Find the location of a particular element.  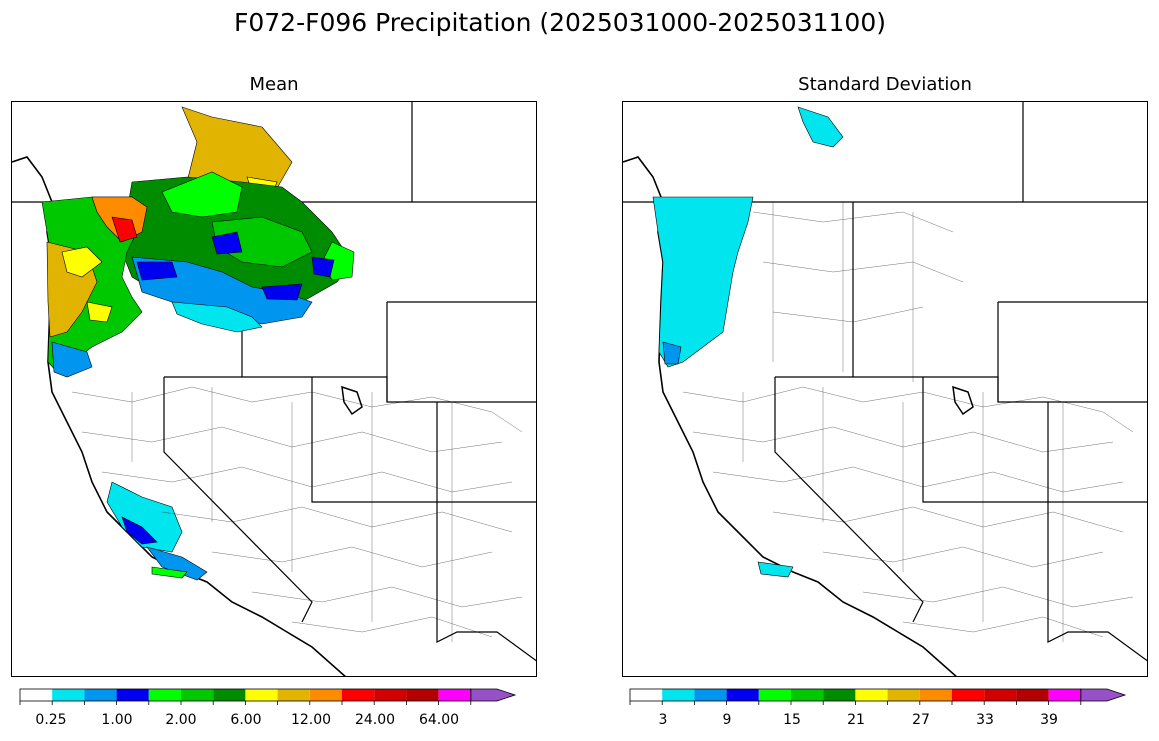

std-tick-label: 9 is located at coordinates (727, 720).